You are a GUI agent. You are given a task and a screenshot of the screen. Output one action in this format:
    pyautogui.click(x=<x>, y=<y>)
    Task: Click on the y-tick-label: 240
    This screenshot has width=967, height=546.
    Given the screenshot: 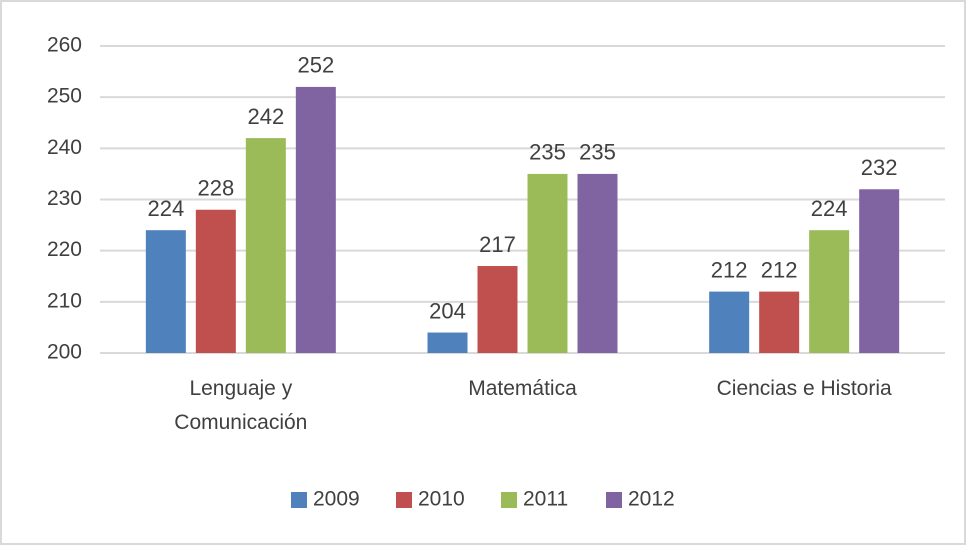 What is the action you would take?
    pyautogui.click(x=64, y=147)
    